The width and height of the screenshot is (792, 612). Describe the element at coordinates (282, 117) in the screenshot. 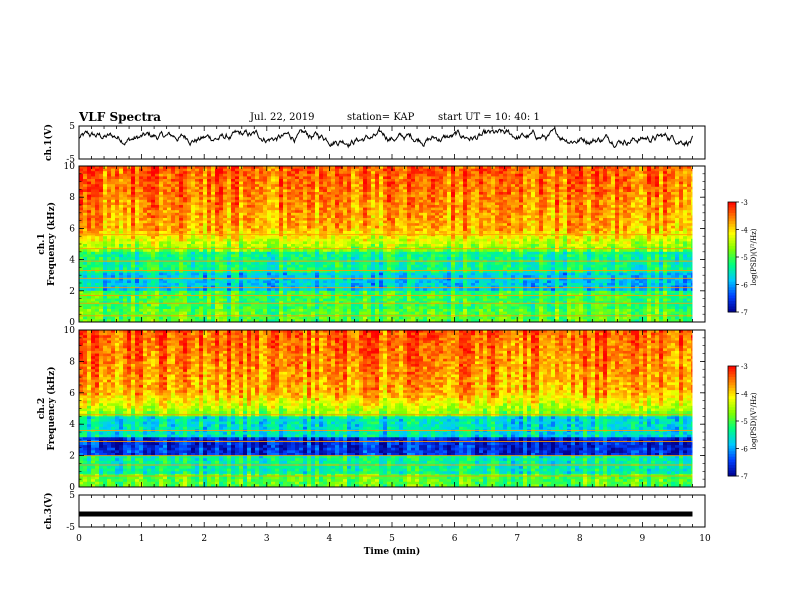

I see `date-label: Jul. 22, 2019` at that location.